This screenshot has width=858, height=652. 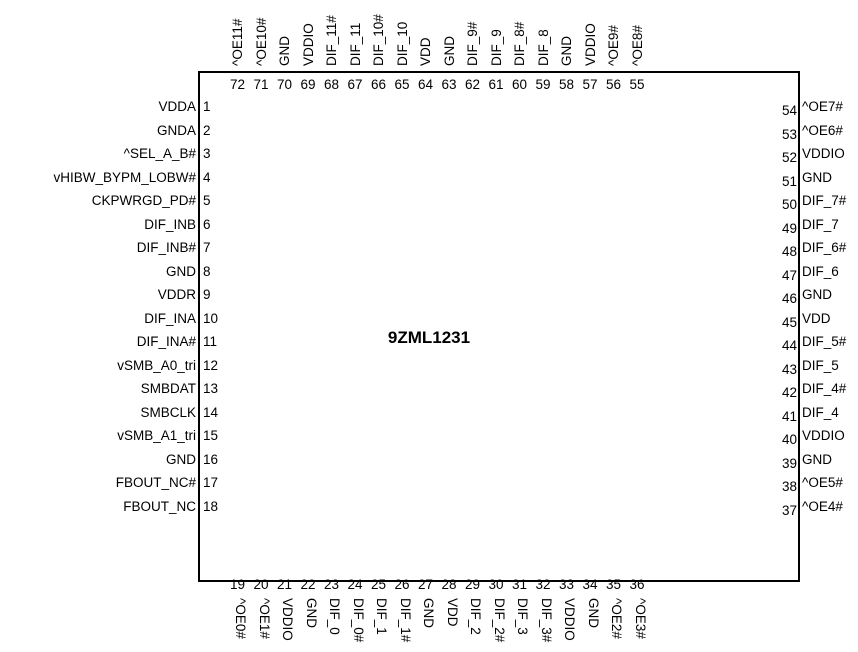 I want to click on bottom-pin-name: ^OE3#, so click(x=640, y=618).